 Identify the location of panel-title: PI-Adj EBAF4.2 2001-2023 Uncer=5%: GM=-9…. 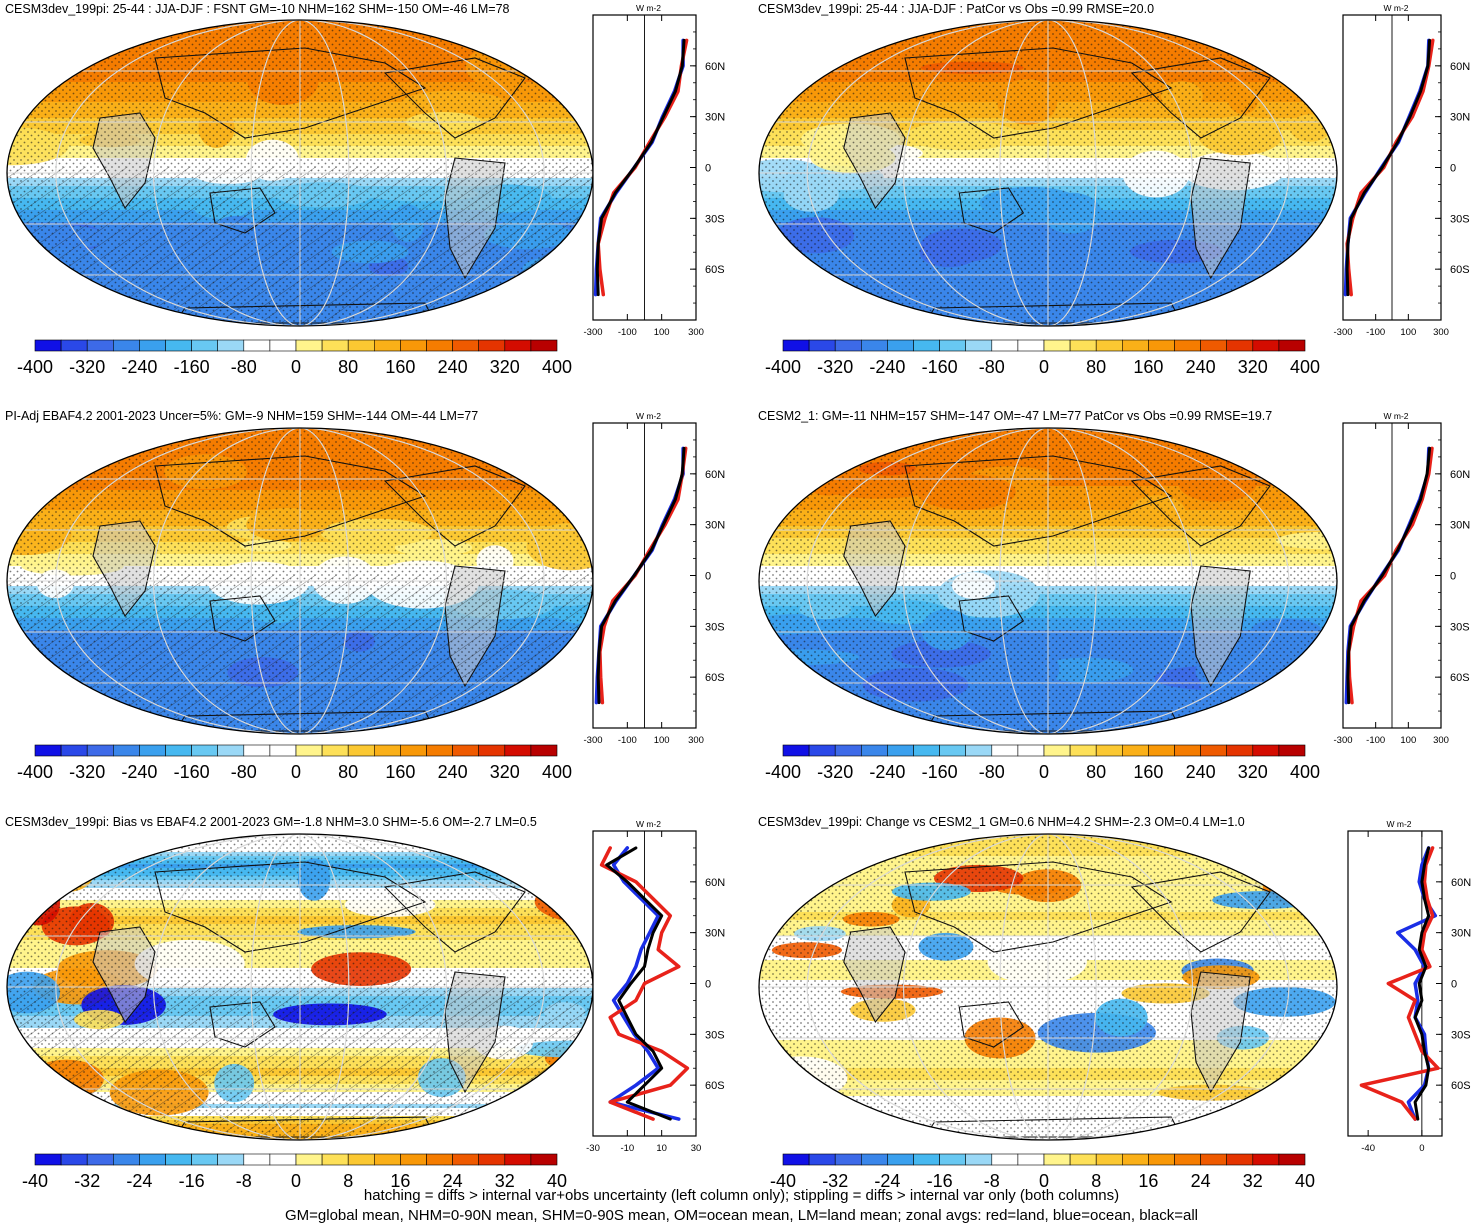
(242, 416).